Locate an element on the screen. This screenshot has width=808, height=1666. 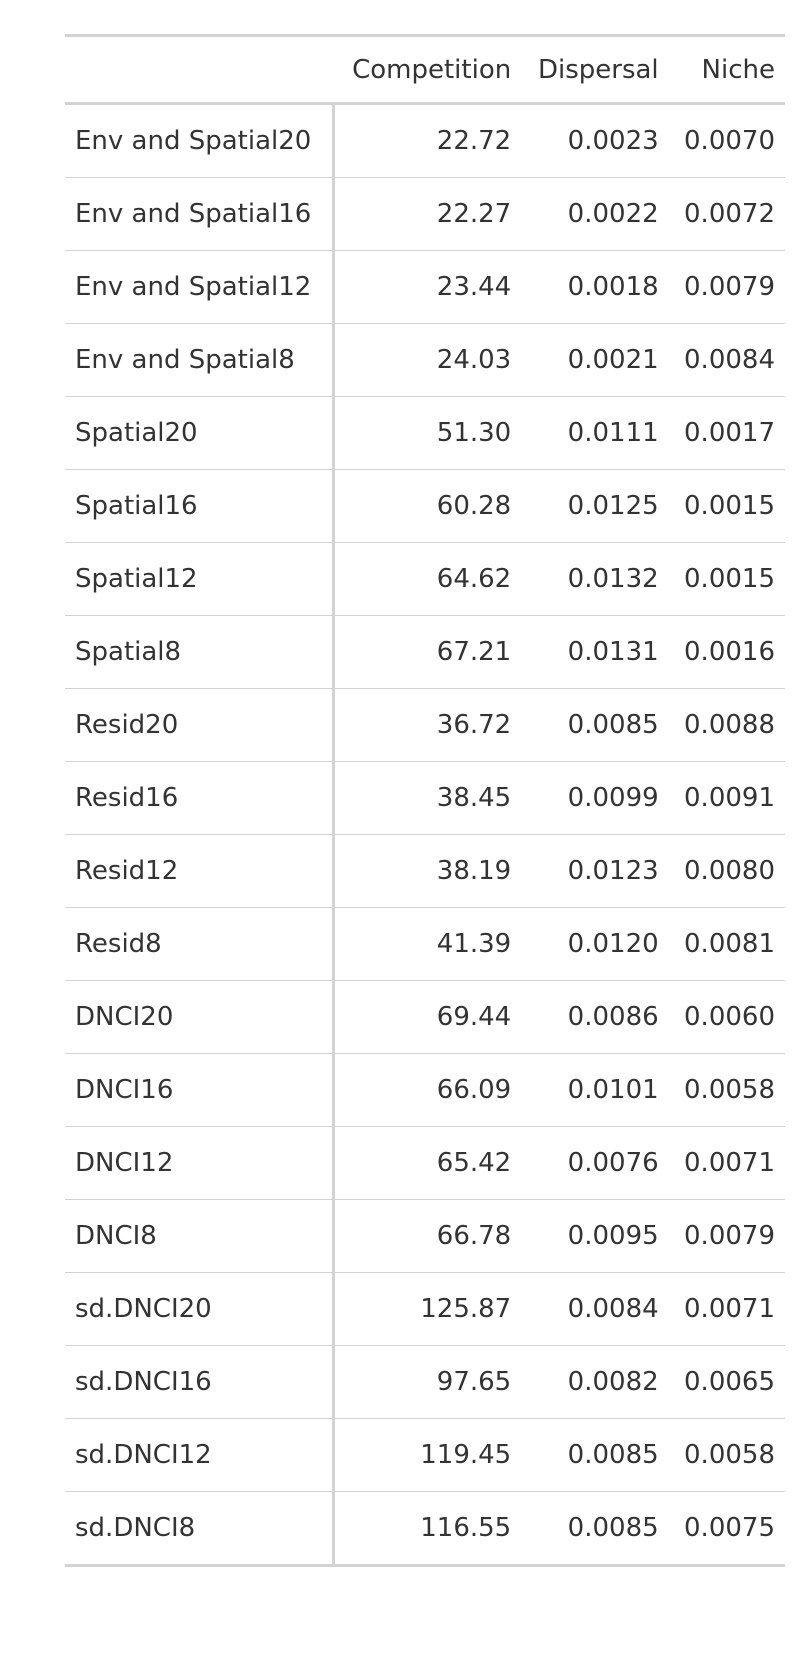
table-row: Resid8 41.39 0.0120 0.0081 is located at coordinates (425, 944).